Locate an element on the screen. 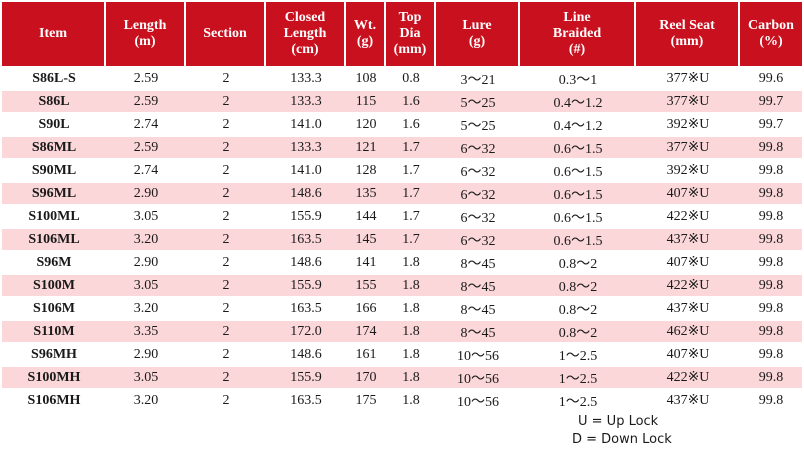 This screenshot has height=454, width=804. cell-top-dia: 0.8 is located at coordinates (411, 77).